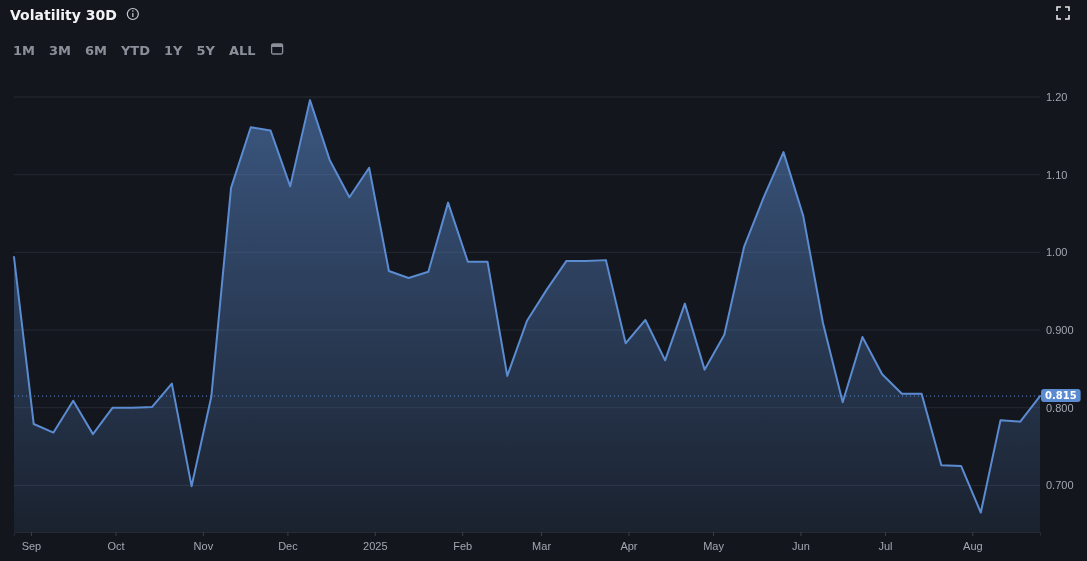 Image resolution: width=1087 pixels, height=561 pixels. What do you see at coordinates (1061, 396) in the screenshot?
I see `ref-line-label: 0.815` at bounding box center [1061, 396].